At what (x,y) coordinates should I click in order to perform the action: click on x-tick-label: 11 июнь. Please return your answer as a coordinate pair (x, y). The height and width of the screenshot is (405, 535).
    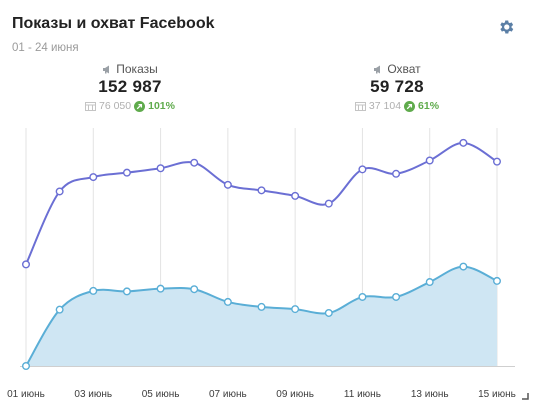
    Looking at the image, I should click on (362, 394).